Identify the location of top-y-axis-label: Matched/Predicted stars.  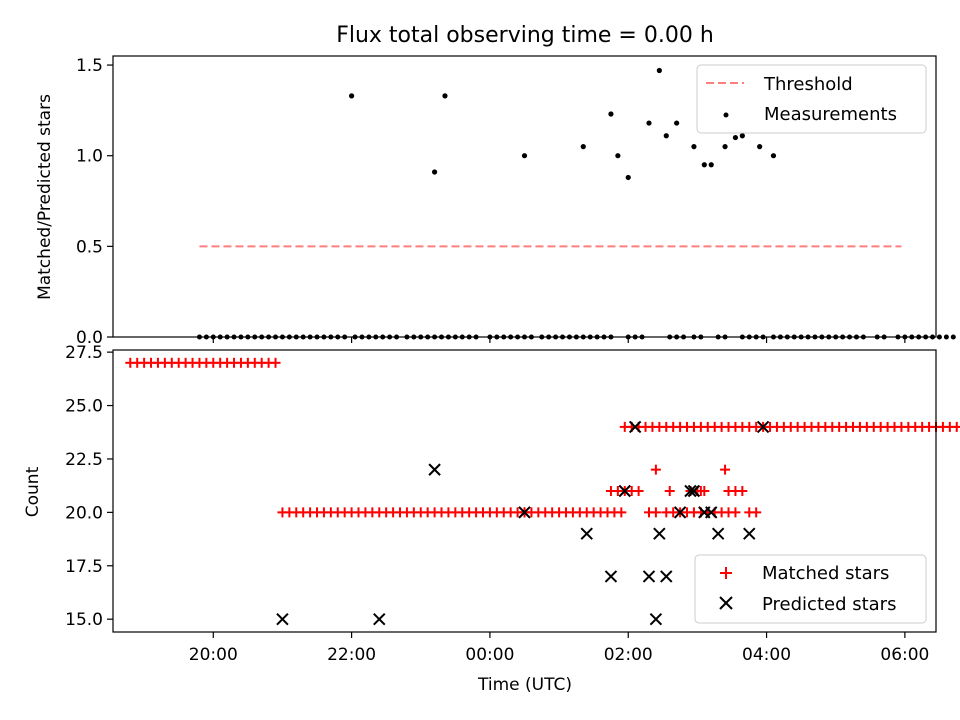
(45, 197).